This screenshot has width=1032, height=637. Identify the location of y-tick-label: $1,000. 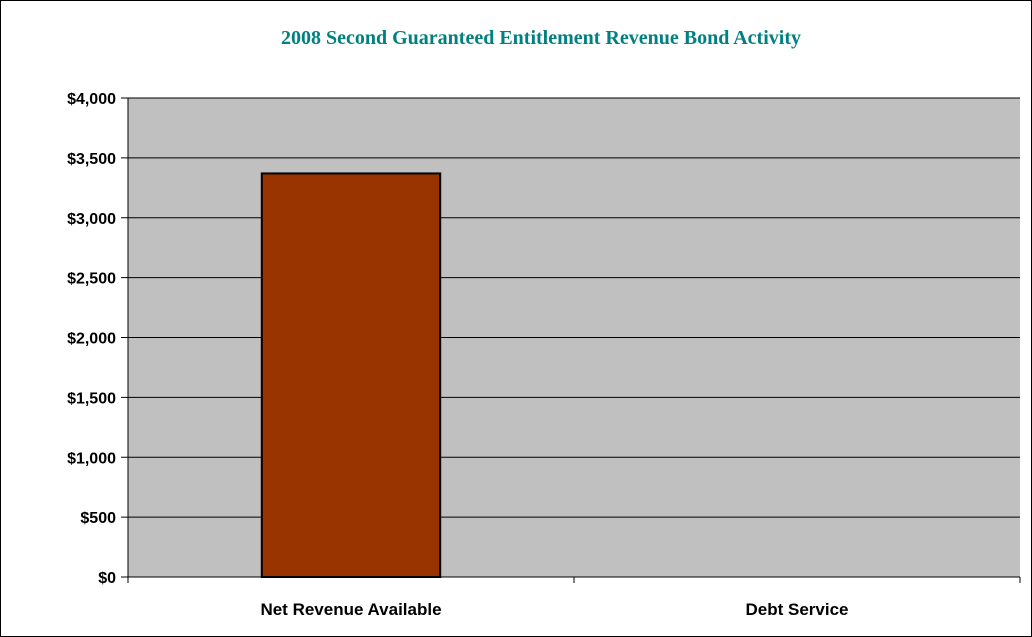
(91, 458).